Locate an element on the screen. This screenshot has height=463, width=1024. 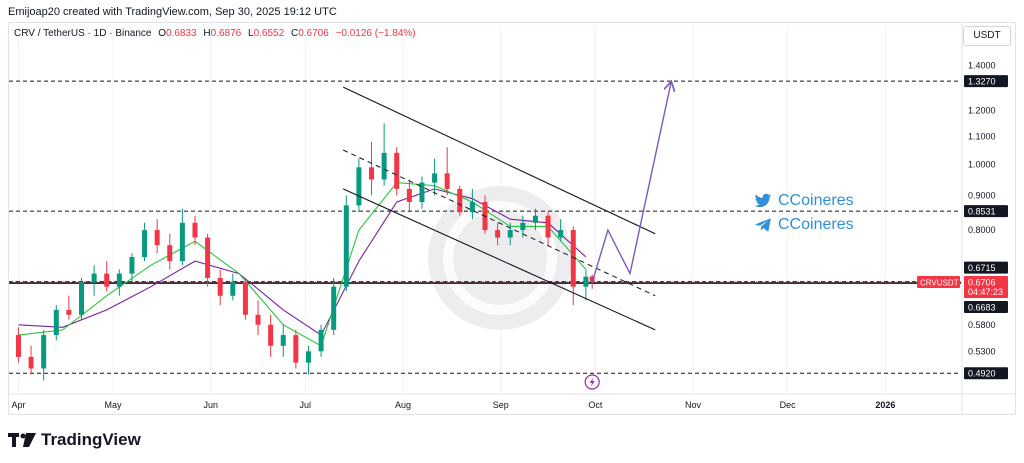
x-tick-label: Sep is located at coordinates (501, 405).